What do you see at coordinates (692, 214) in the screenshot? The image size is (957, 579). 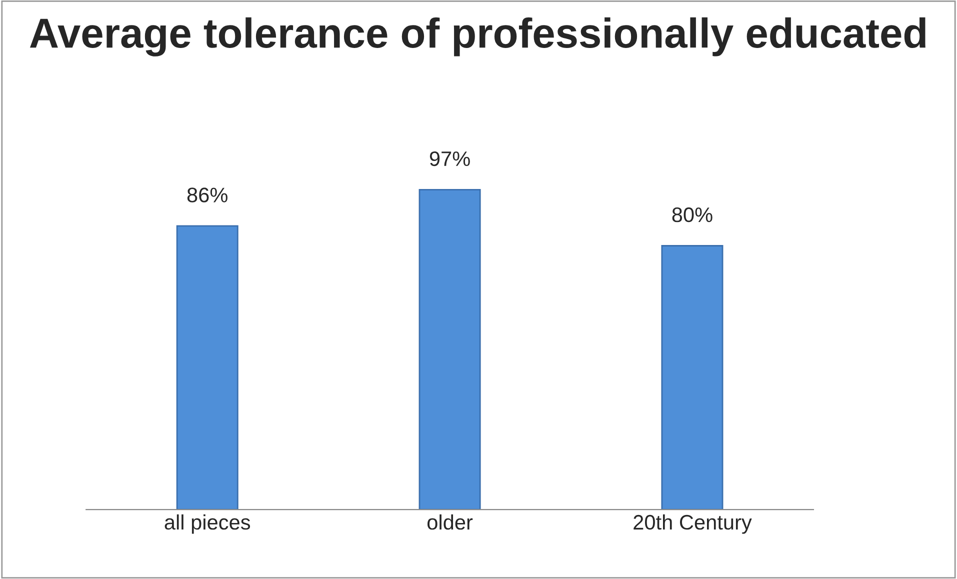 I see `data-label: 80%` at bounding box center [692, 214].